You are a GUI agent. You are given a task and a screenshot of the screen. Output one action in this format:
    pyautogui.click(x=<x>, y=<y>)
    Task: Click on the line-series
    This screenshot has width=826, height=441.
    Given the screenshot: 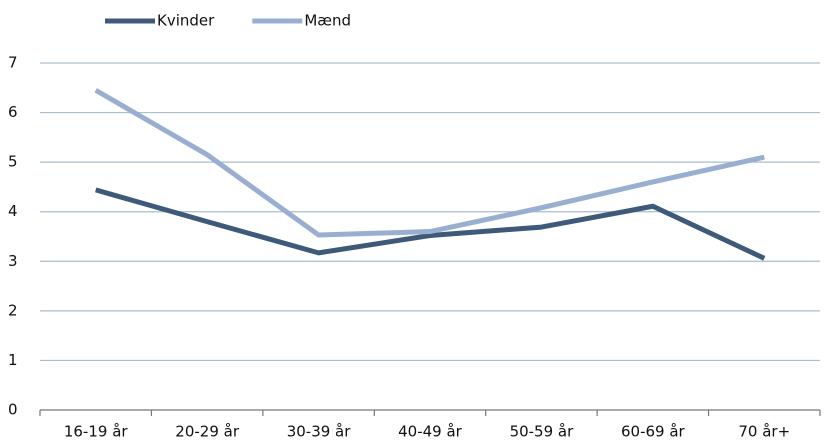 What is the action you would take?
    pyautogui.click(x=430, y=224)
    